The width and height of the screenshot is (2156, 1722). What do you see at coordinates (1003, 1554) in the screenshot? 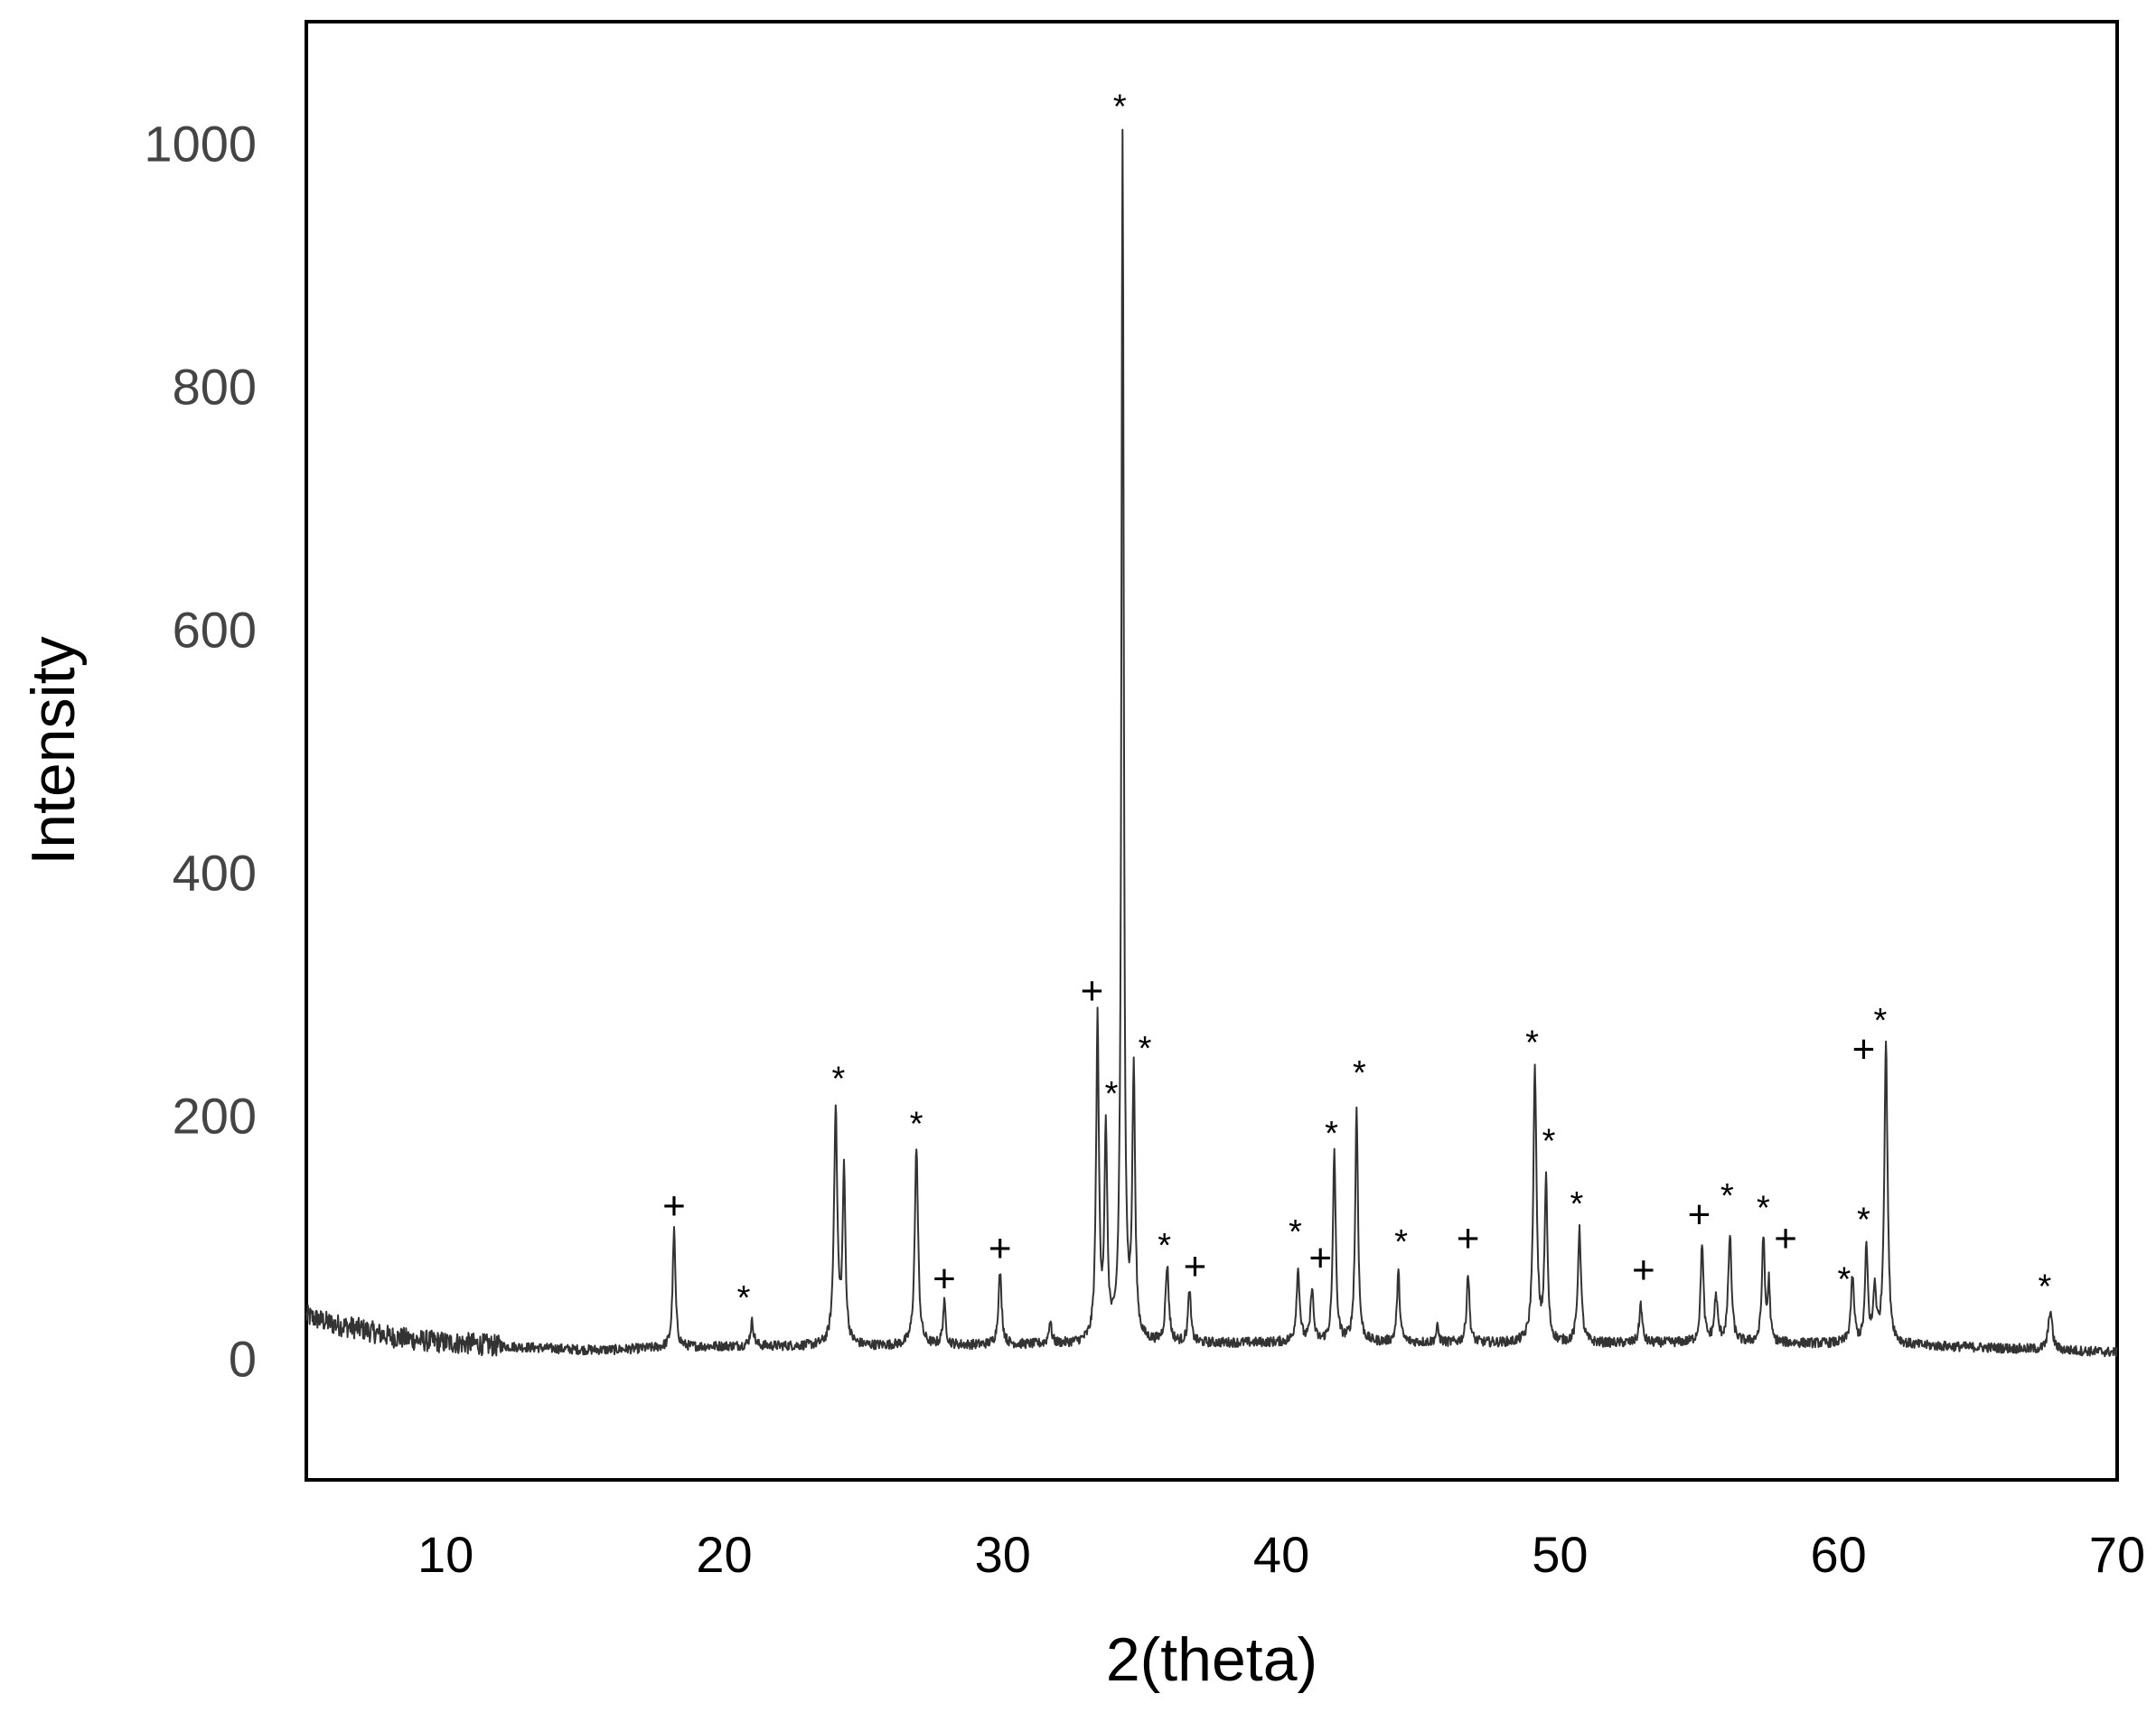
I see `x-tick-label: 30` at bounding box center [1003, 1554].